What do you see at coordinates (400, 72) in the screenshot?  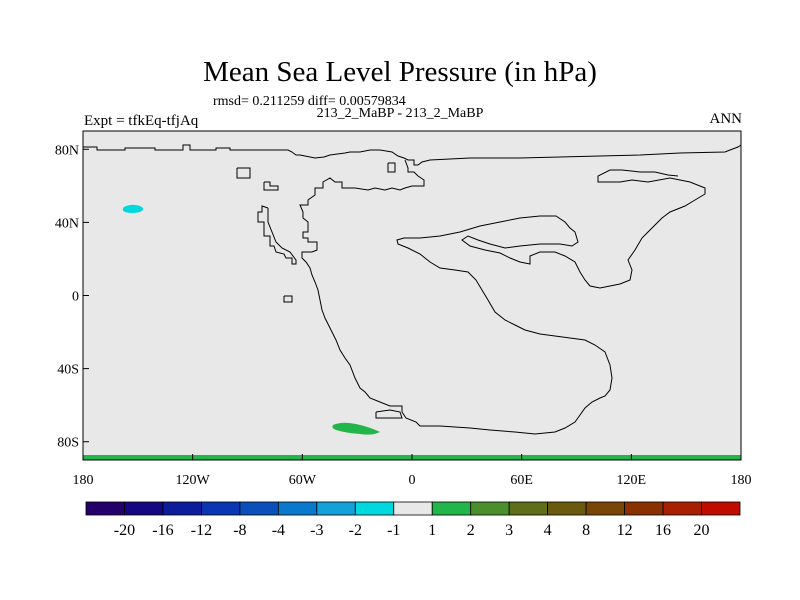 I see `map-title: Mean Sea Level Pressure (in hPa)` at bounding box center [400, 72].